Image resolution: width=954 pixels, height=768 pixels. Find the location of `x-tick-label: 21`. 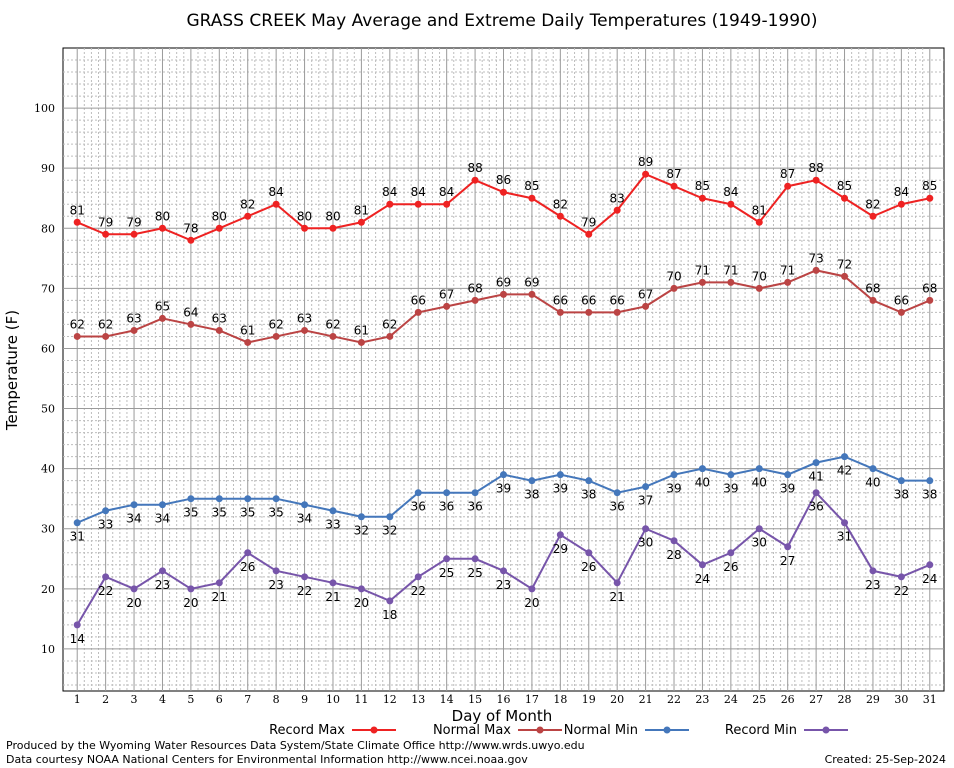

x-tick-label: 21 is located at coordinates (646, 699).